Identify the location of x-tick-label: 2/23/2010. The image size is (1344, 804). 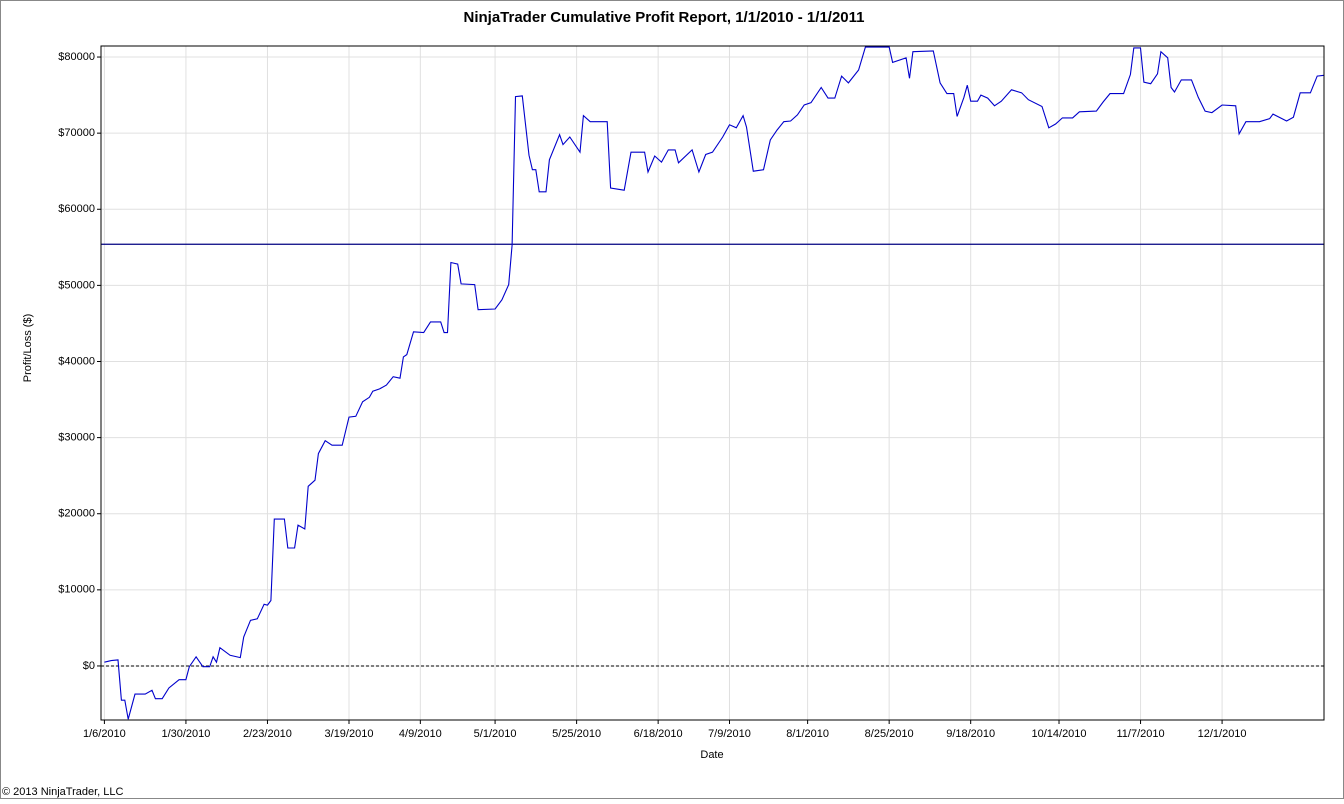
(267, 734).